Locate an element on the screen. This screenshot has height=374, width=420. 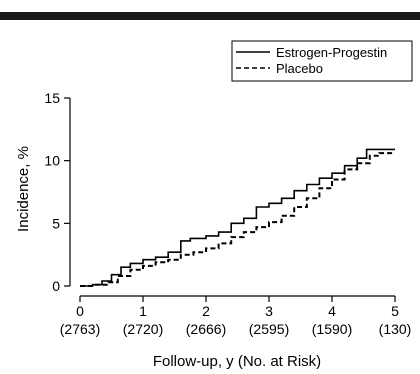
at-risk-label: (1590) is located at coordinates (332, 329).